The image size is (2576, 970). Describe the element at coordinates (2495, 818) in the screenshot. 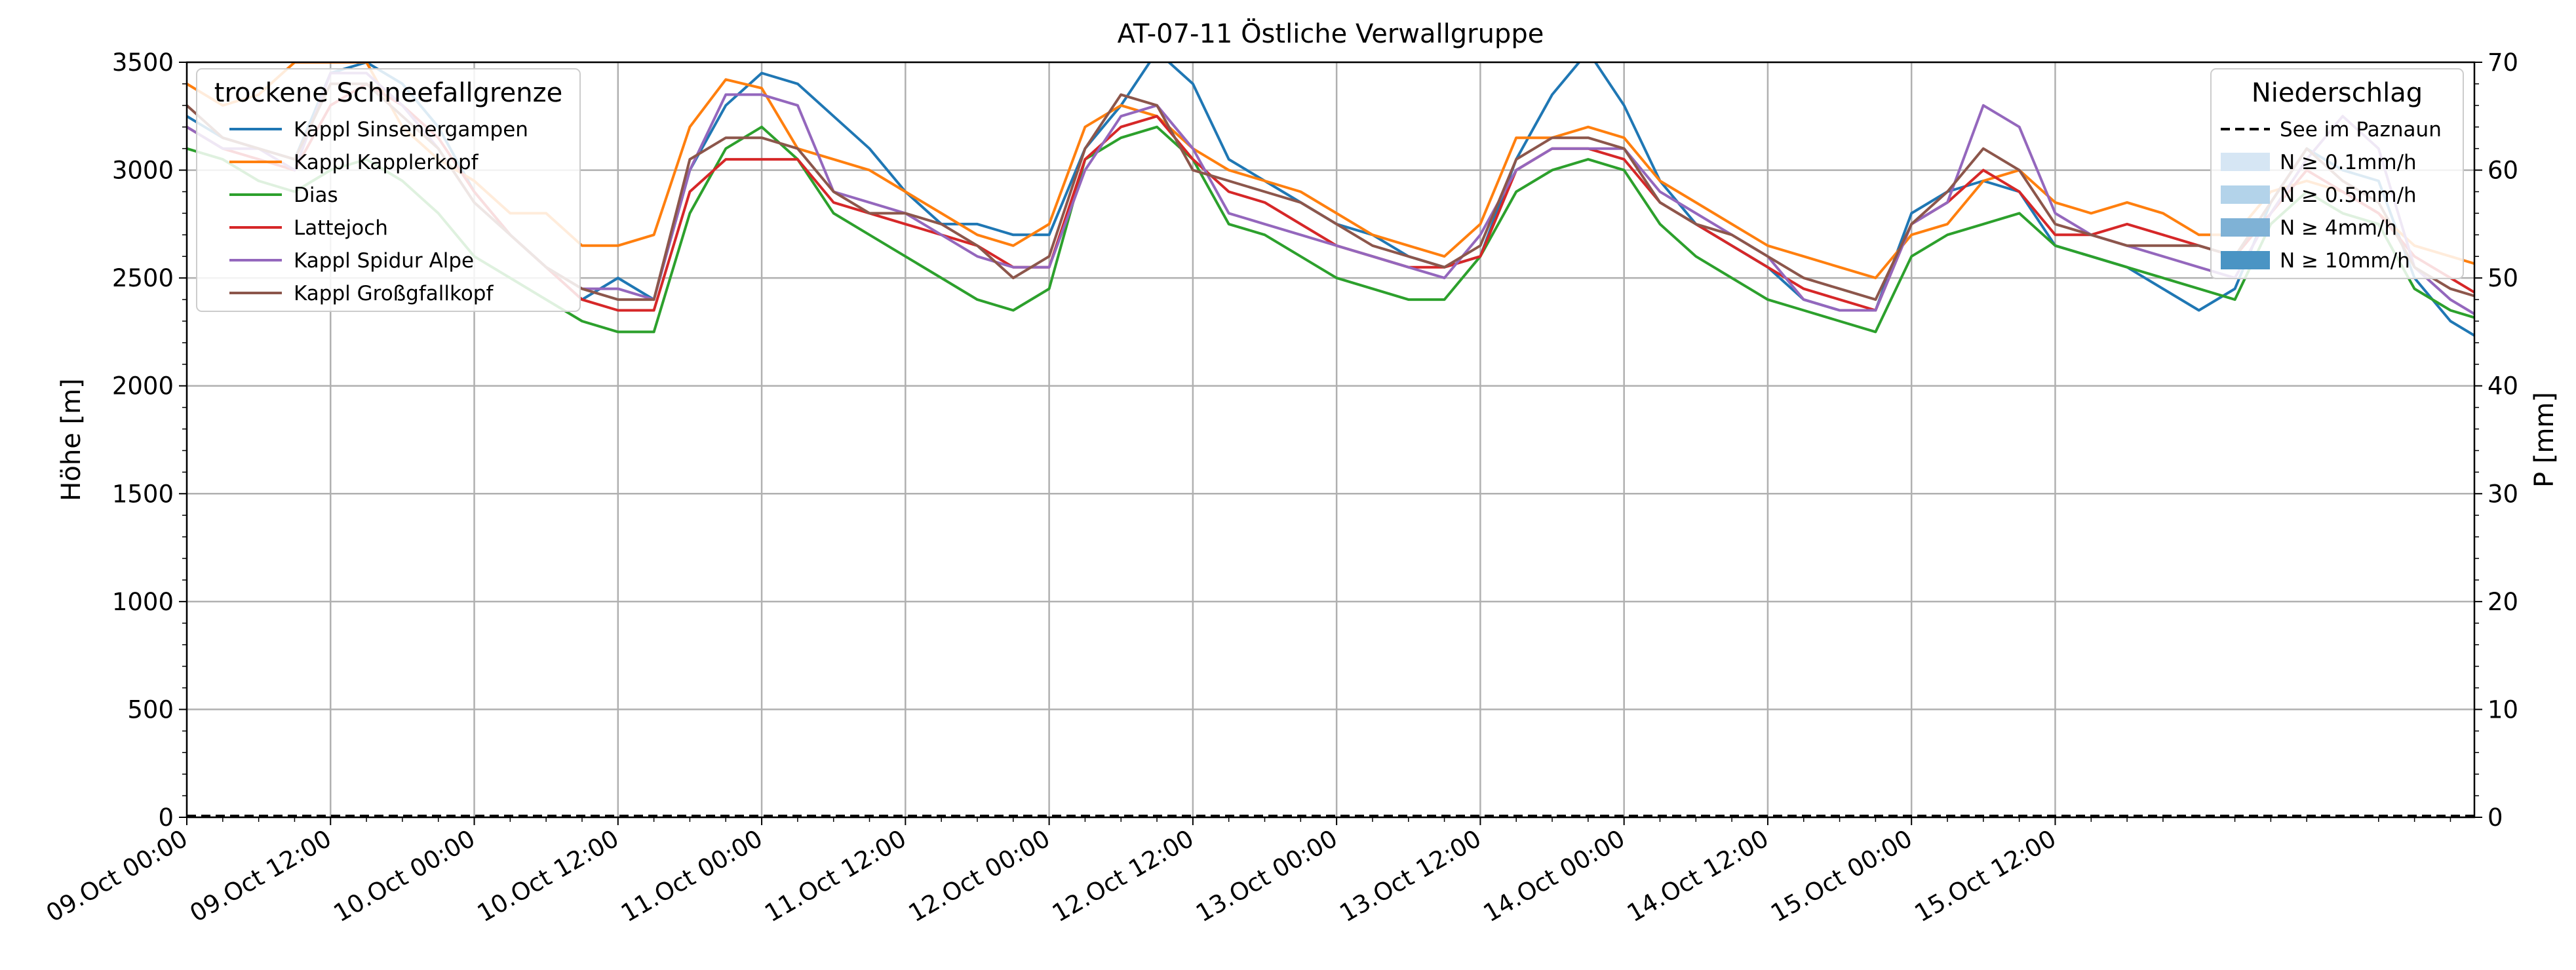

I see `y-right-tick-label: 0` at that location.